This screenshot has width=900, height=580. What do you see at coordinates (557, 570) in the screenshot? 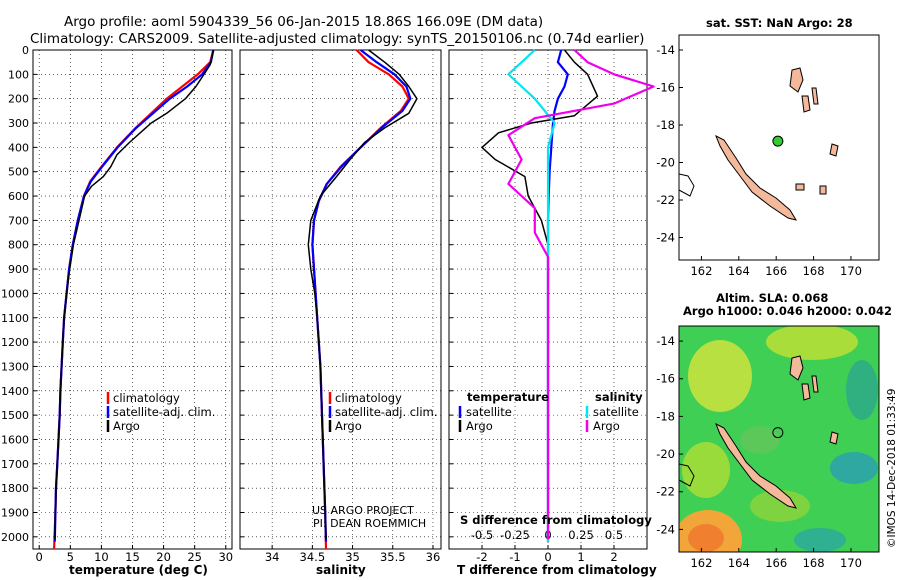
I see `t-difference-xlabel: T difference from climatology` at bounding box center [557, 570].